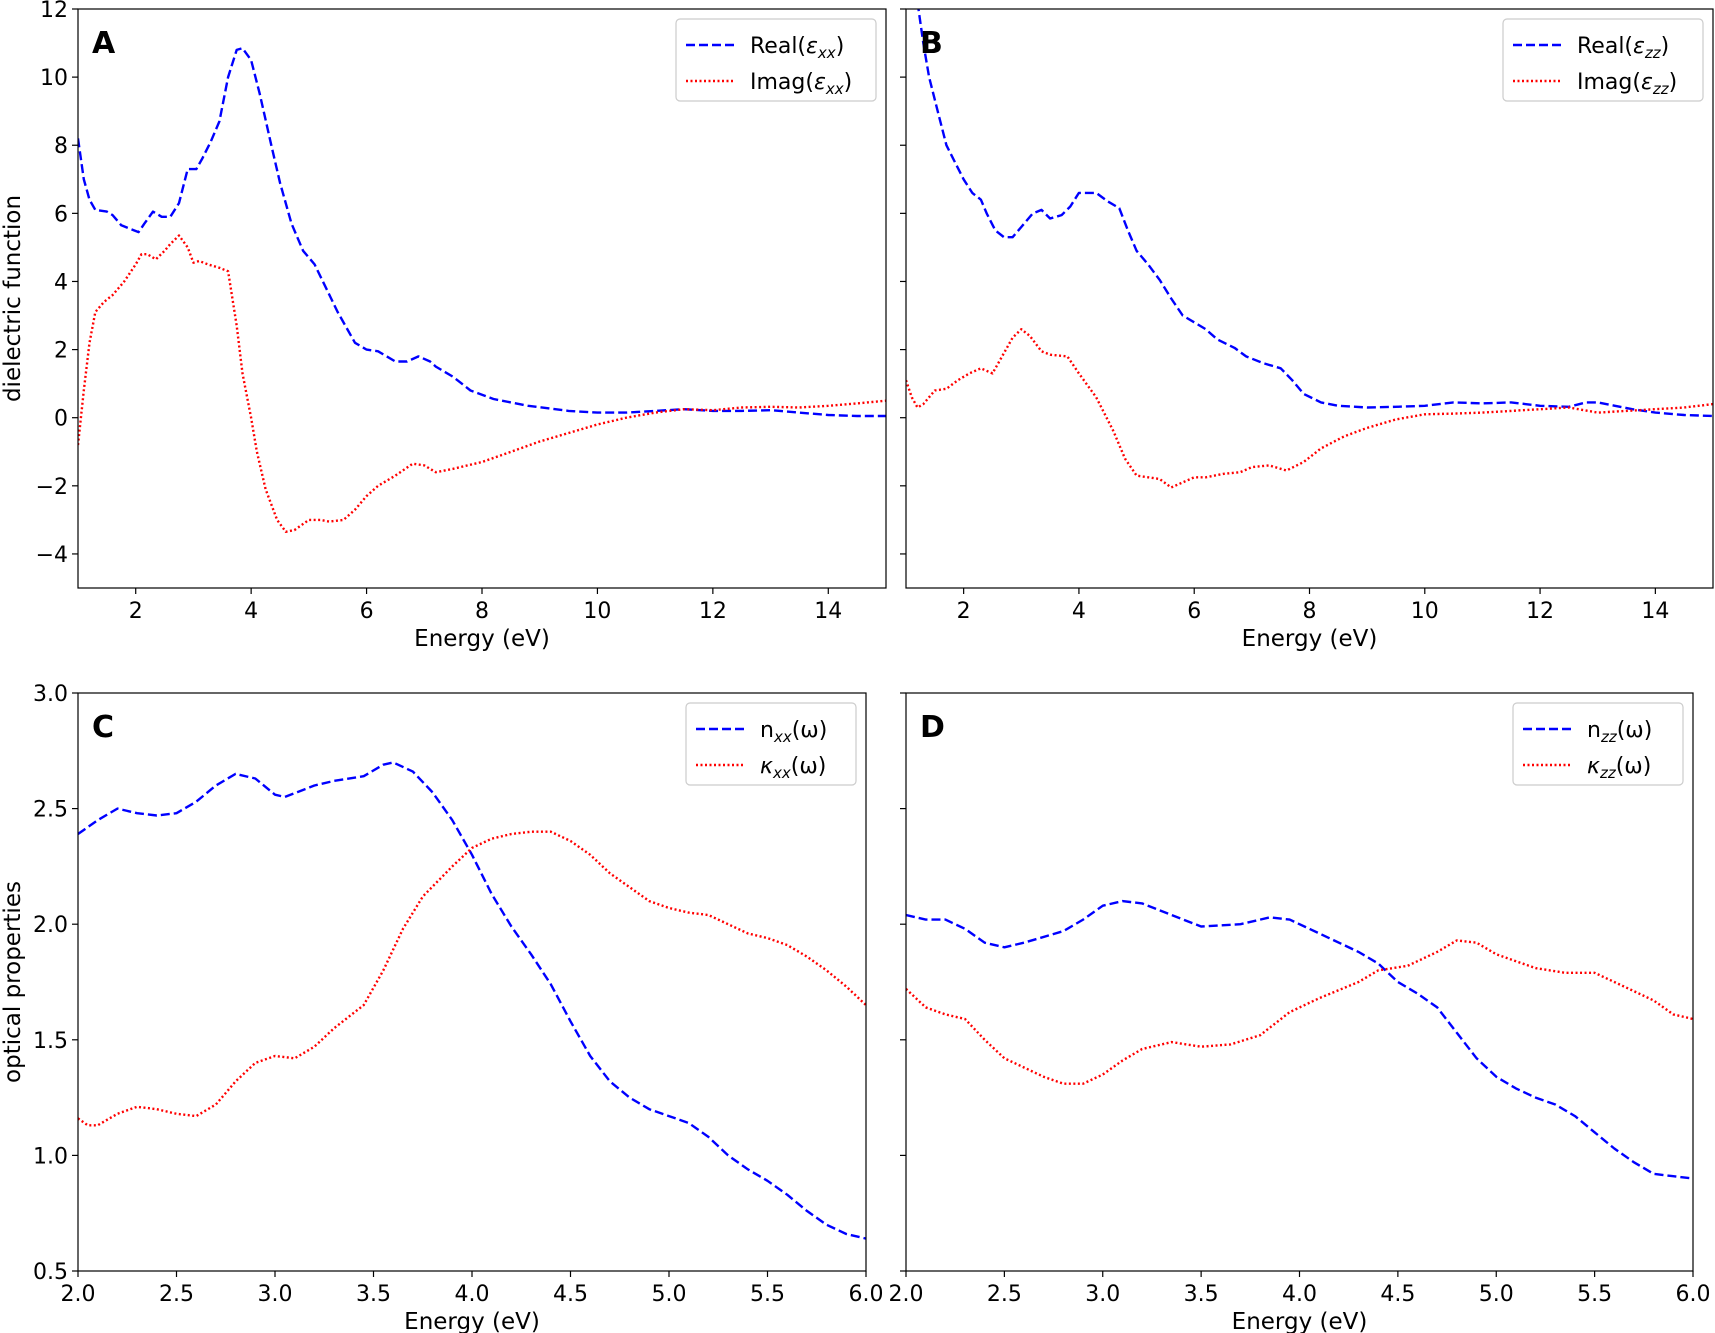 The width and height of the screenshot is (1715, 1333). What do you see at coordinates (104, 43) in the screenshot?
I see `panel-label: A` at bounding box center [104, 43].